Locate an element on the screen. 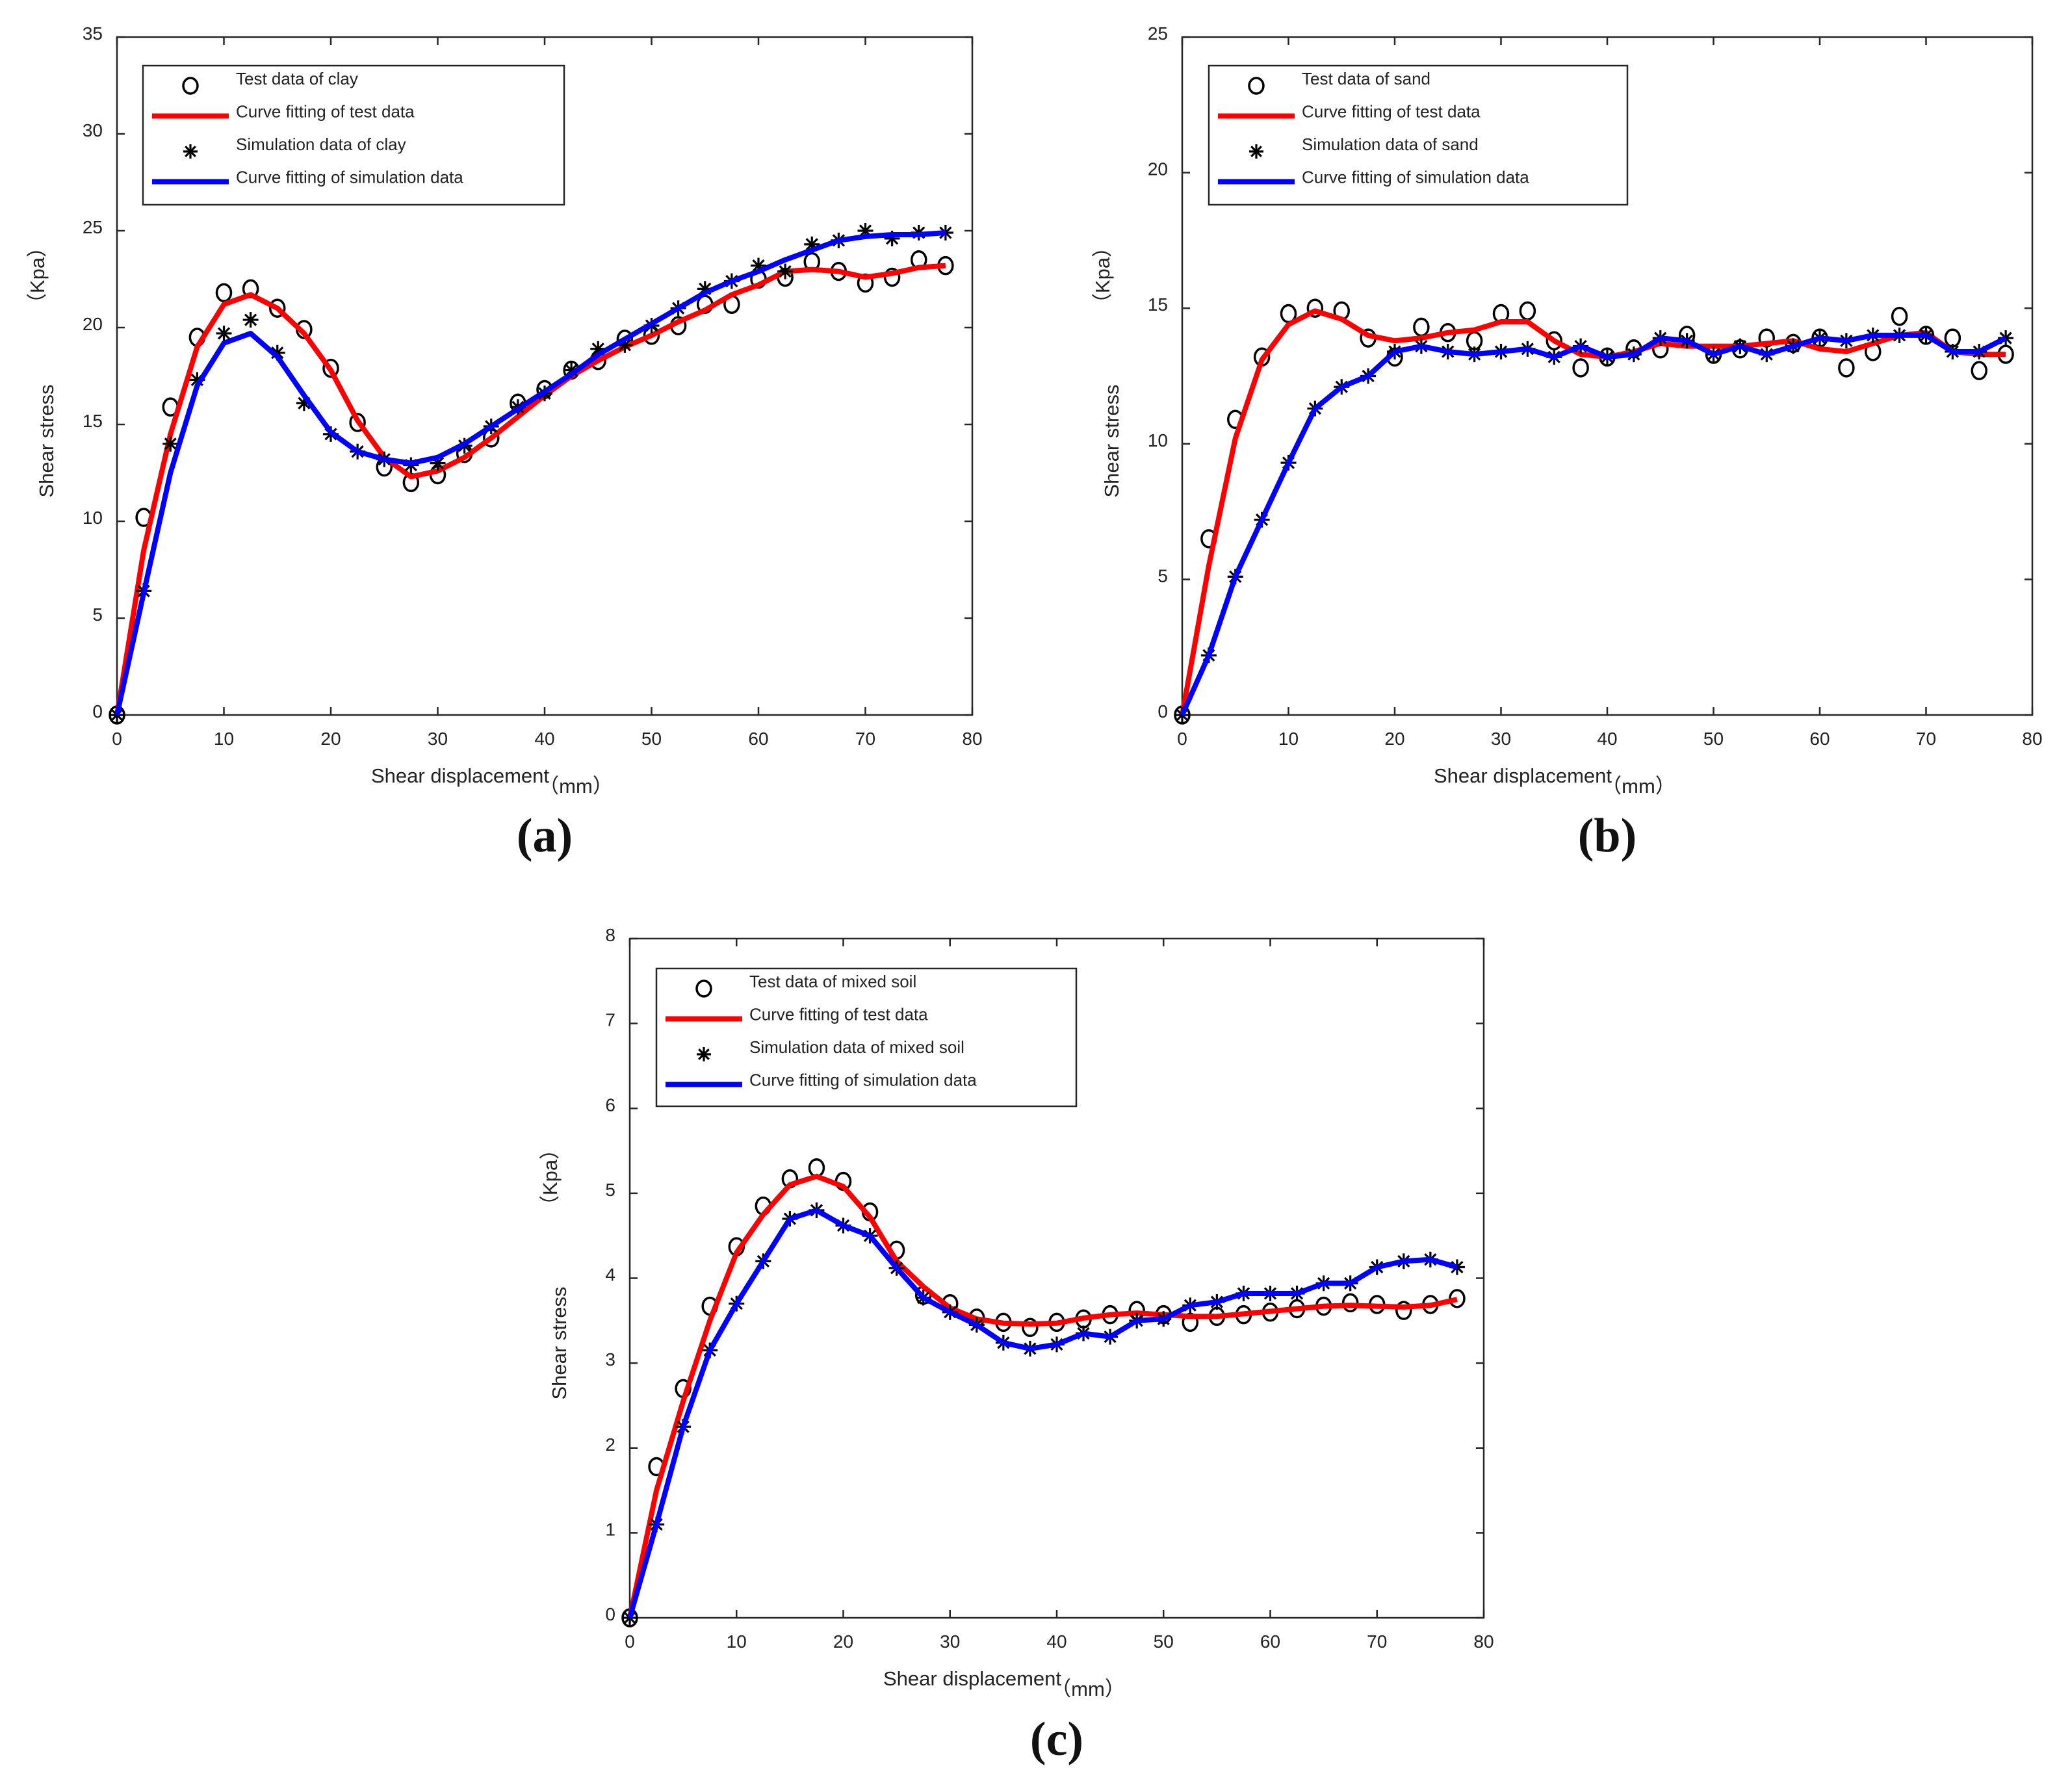  x-tick-label: 80 is located at coordinates (2032, 739).